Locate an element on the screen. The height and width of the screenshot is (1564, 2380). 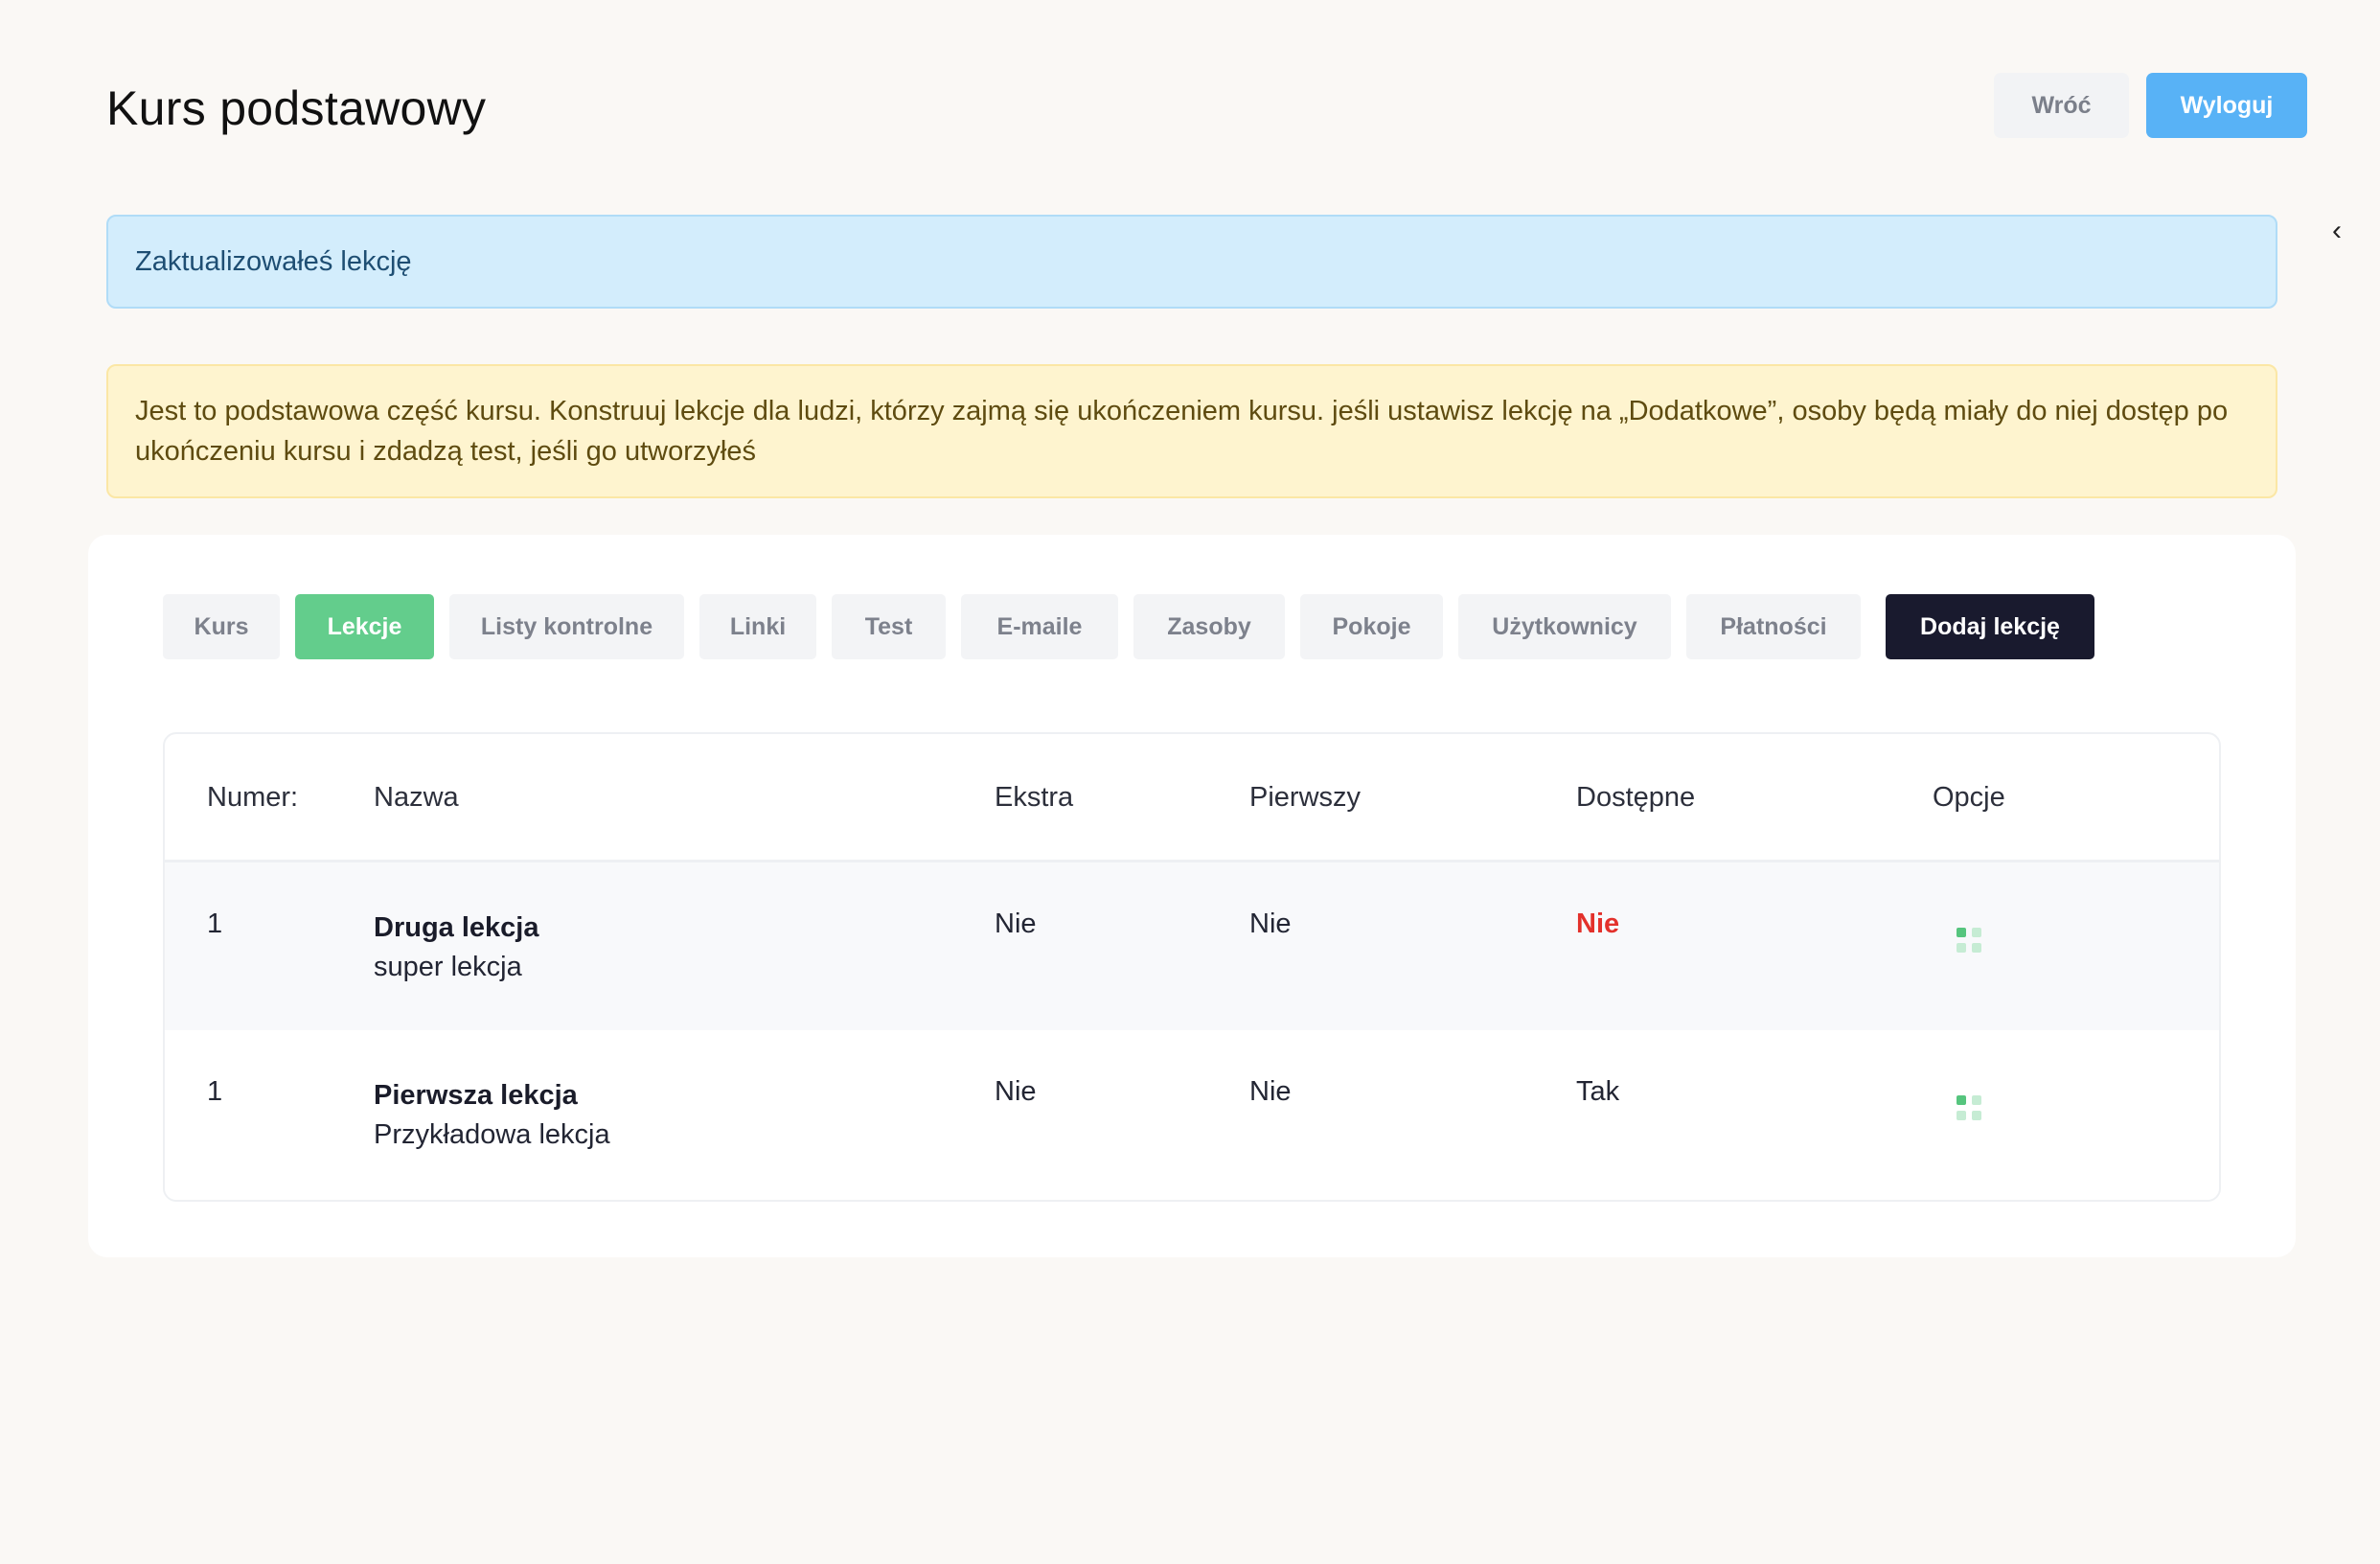
header-name: Nazwa is located at coordinates (417, 797).